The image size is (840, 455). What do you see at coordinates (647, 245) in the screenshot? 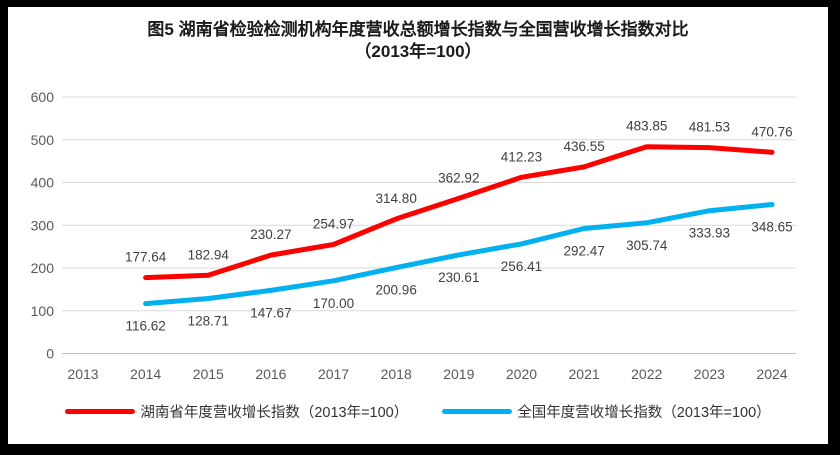
I see `data-label-national: 305.74` at bounding box center [647, 245].